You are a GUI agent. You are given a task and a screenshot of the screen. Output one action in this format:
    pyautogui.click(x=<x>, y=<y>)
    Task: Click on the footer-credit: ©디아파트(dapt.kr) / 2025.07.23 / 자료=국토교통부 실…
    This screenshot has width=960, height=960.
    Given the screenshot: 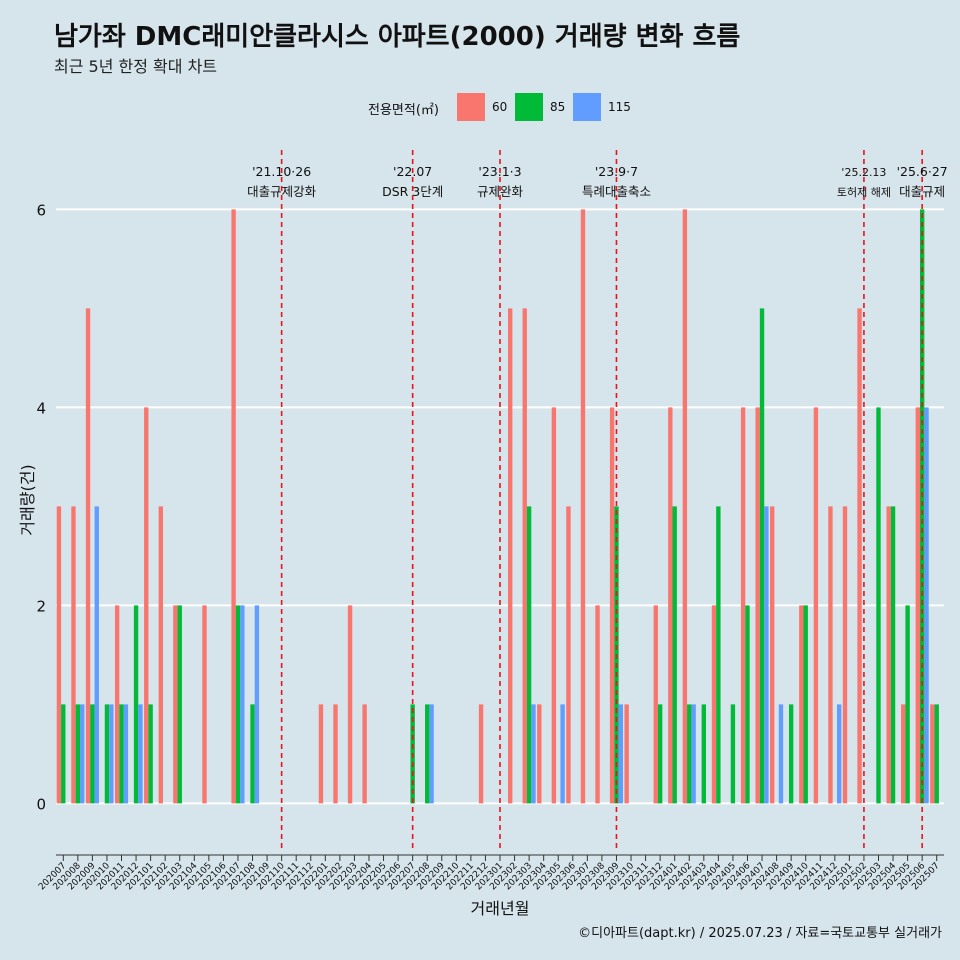 What is the action you would take?
    pyautogui.click(x=760, y=933)
    